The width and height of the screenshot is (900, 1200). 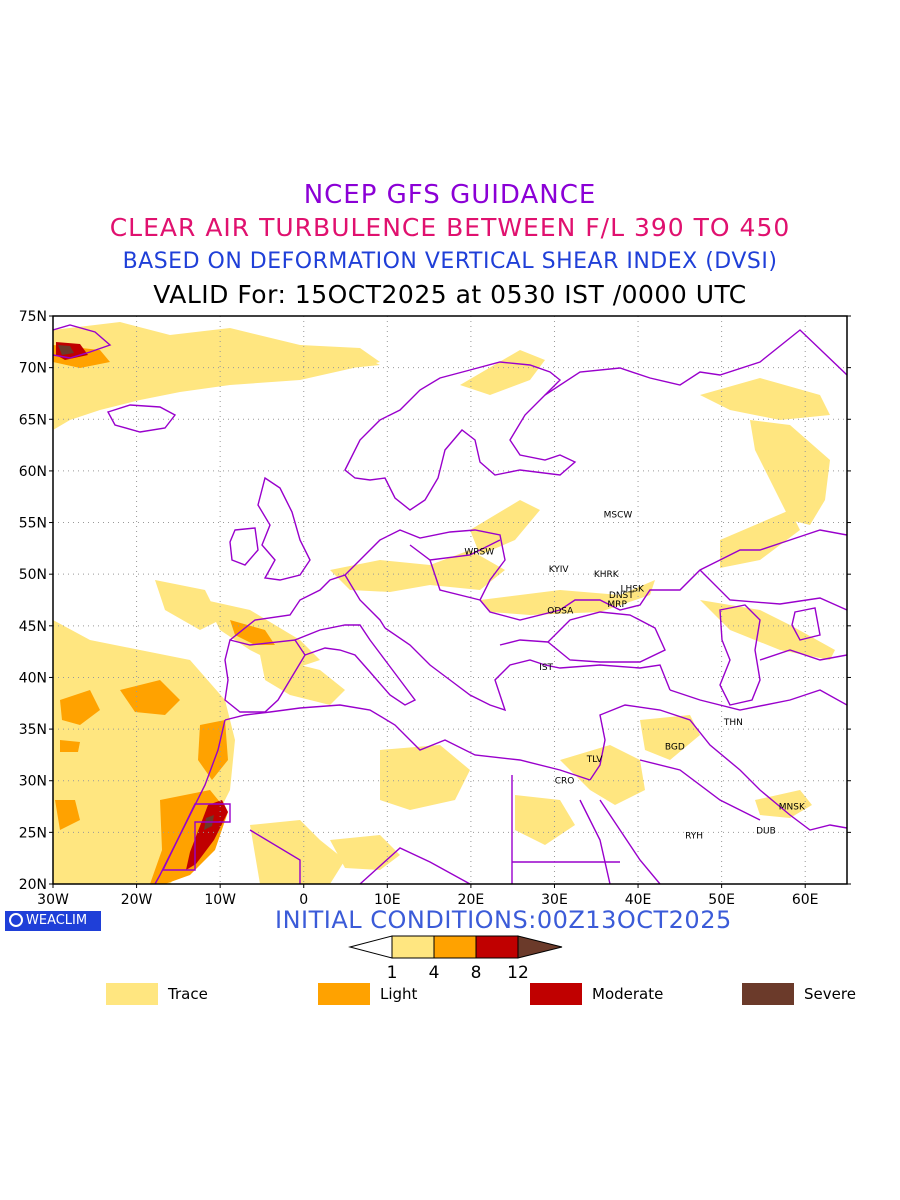 I want to click on city-label-dnst: DNST, so click(x=621, y=596).